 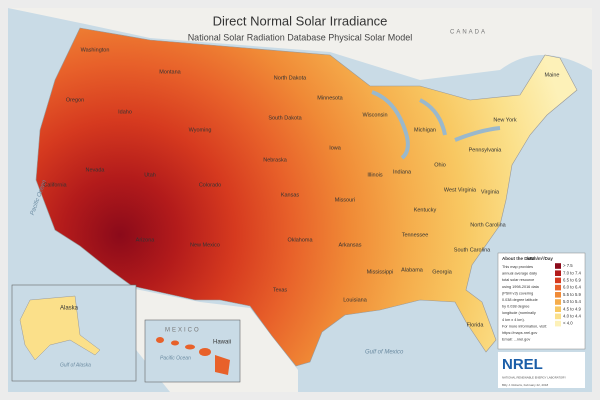 What do you see at coordinates (96, 170) in the screenshot?
I see `state-label: Nevada` at bounding box center [96, 170].